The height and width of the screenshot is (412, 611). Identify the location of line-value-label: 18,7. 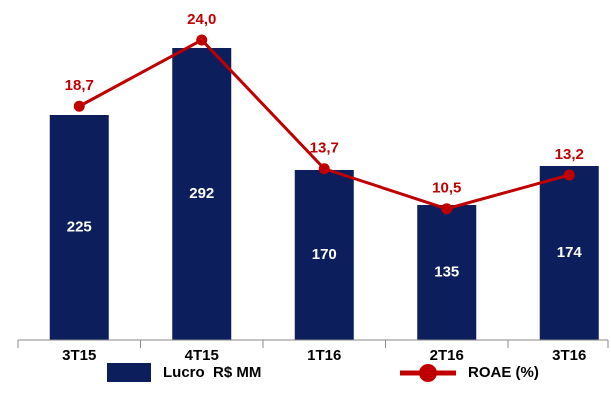
(79, 85).